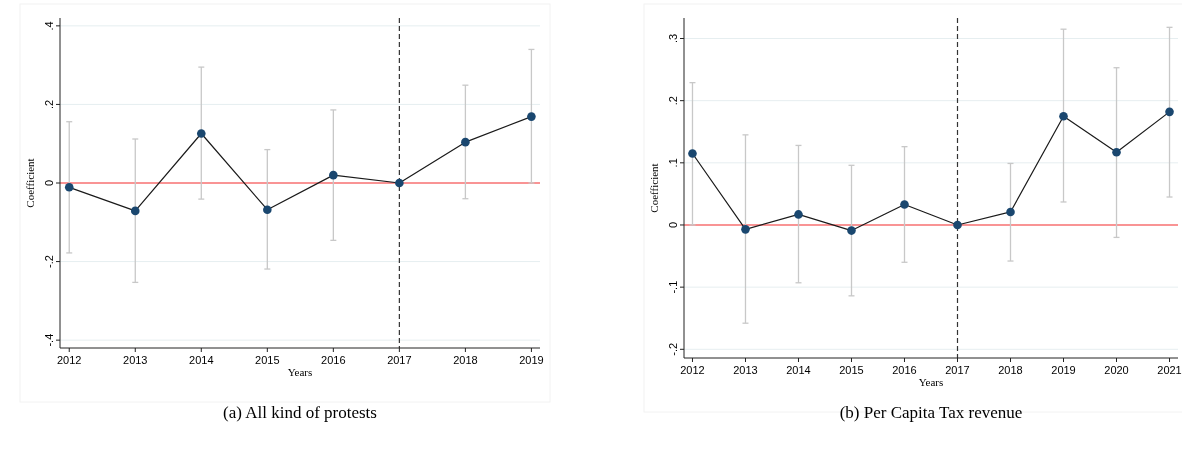 The width and height of the screenshot is (1182, 455). What do you see at coordinates (300, 412) in the screenshot?
I see `text: (a) All kind of protests` at bounding box center [300, 412].